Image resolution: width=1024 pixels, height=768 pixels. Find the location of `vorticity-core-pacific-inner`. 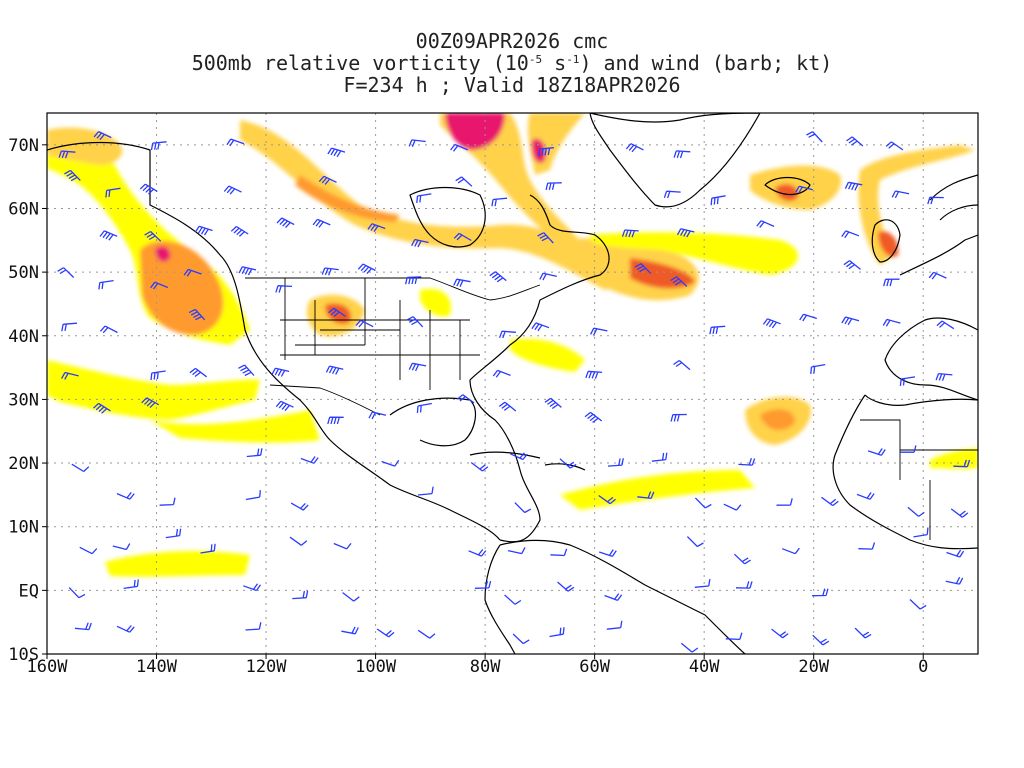

vorticity-core-pacific-inner is located at coordinates (163, 254).